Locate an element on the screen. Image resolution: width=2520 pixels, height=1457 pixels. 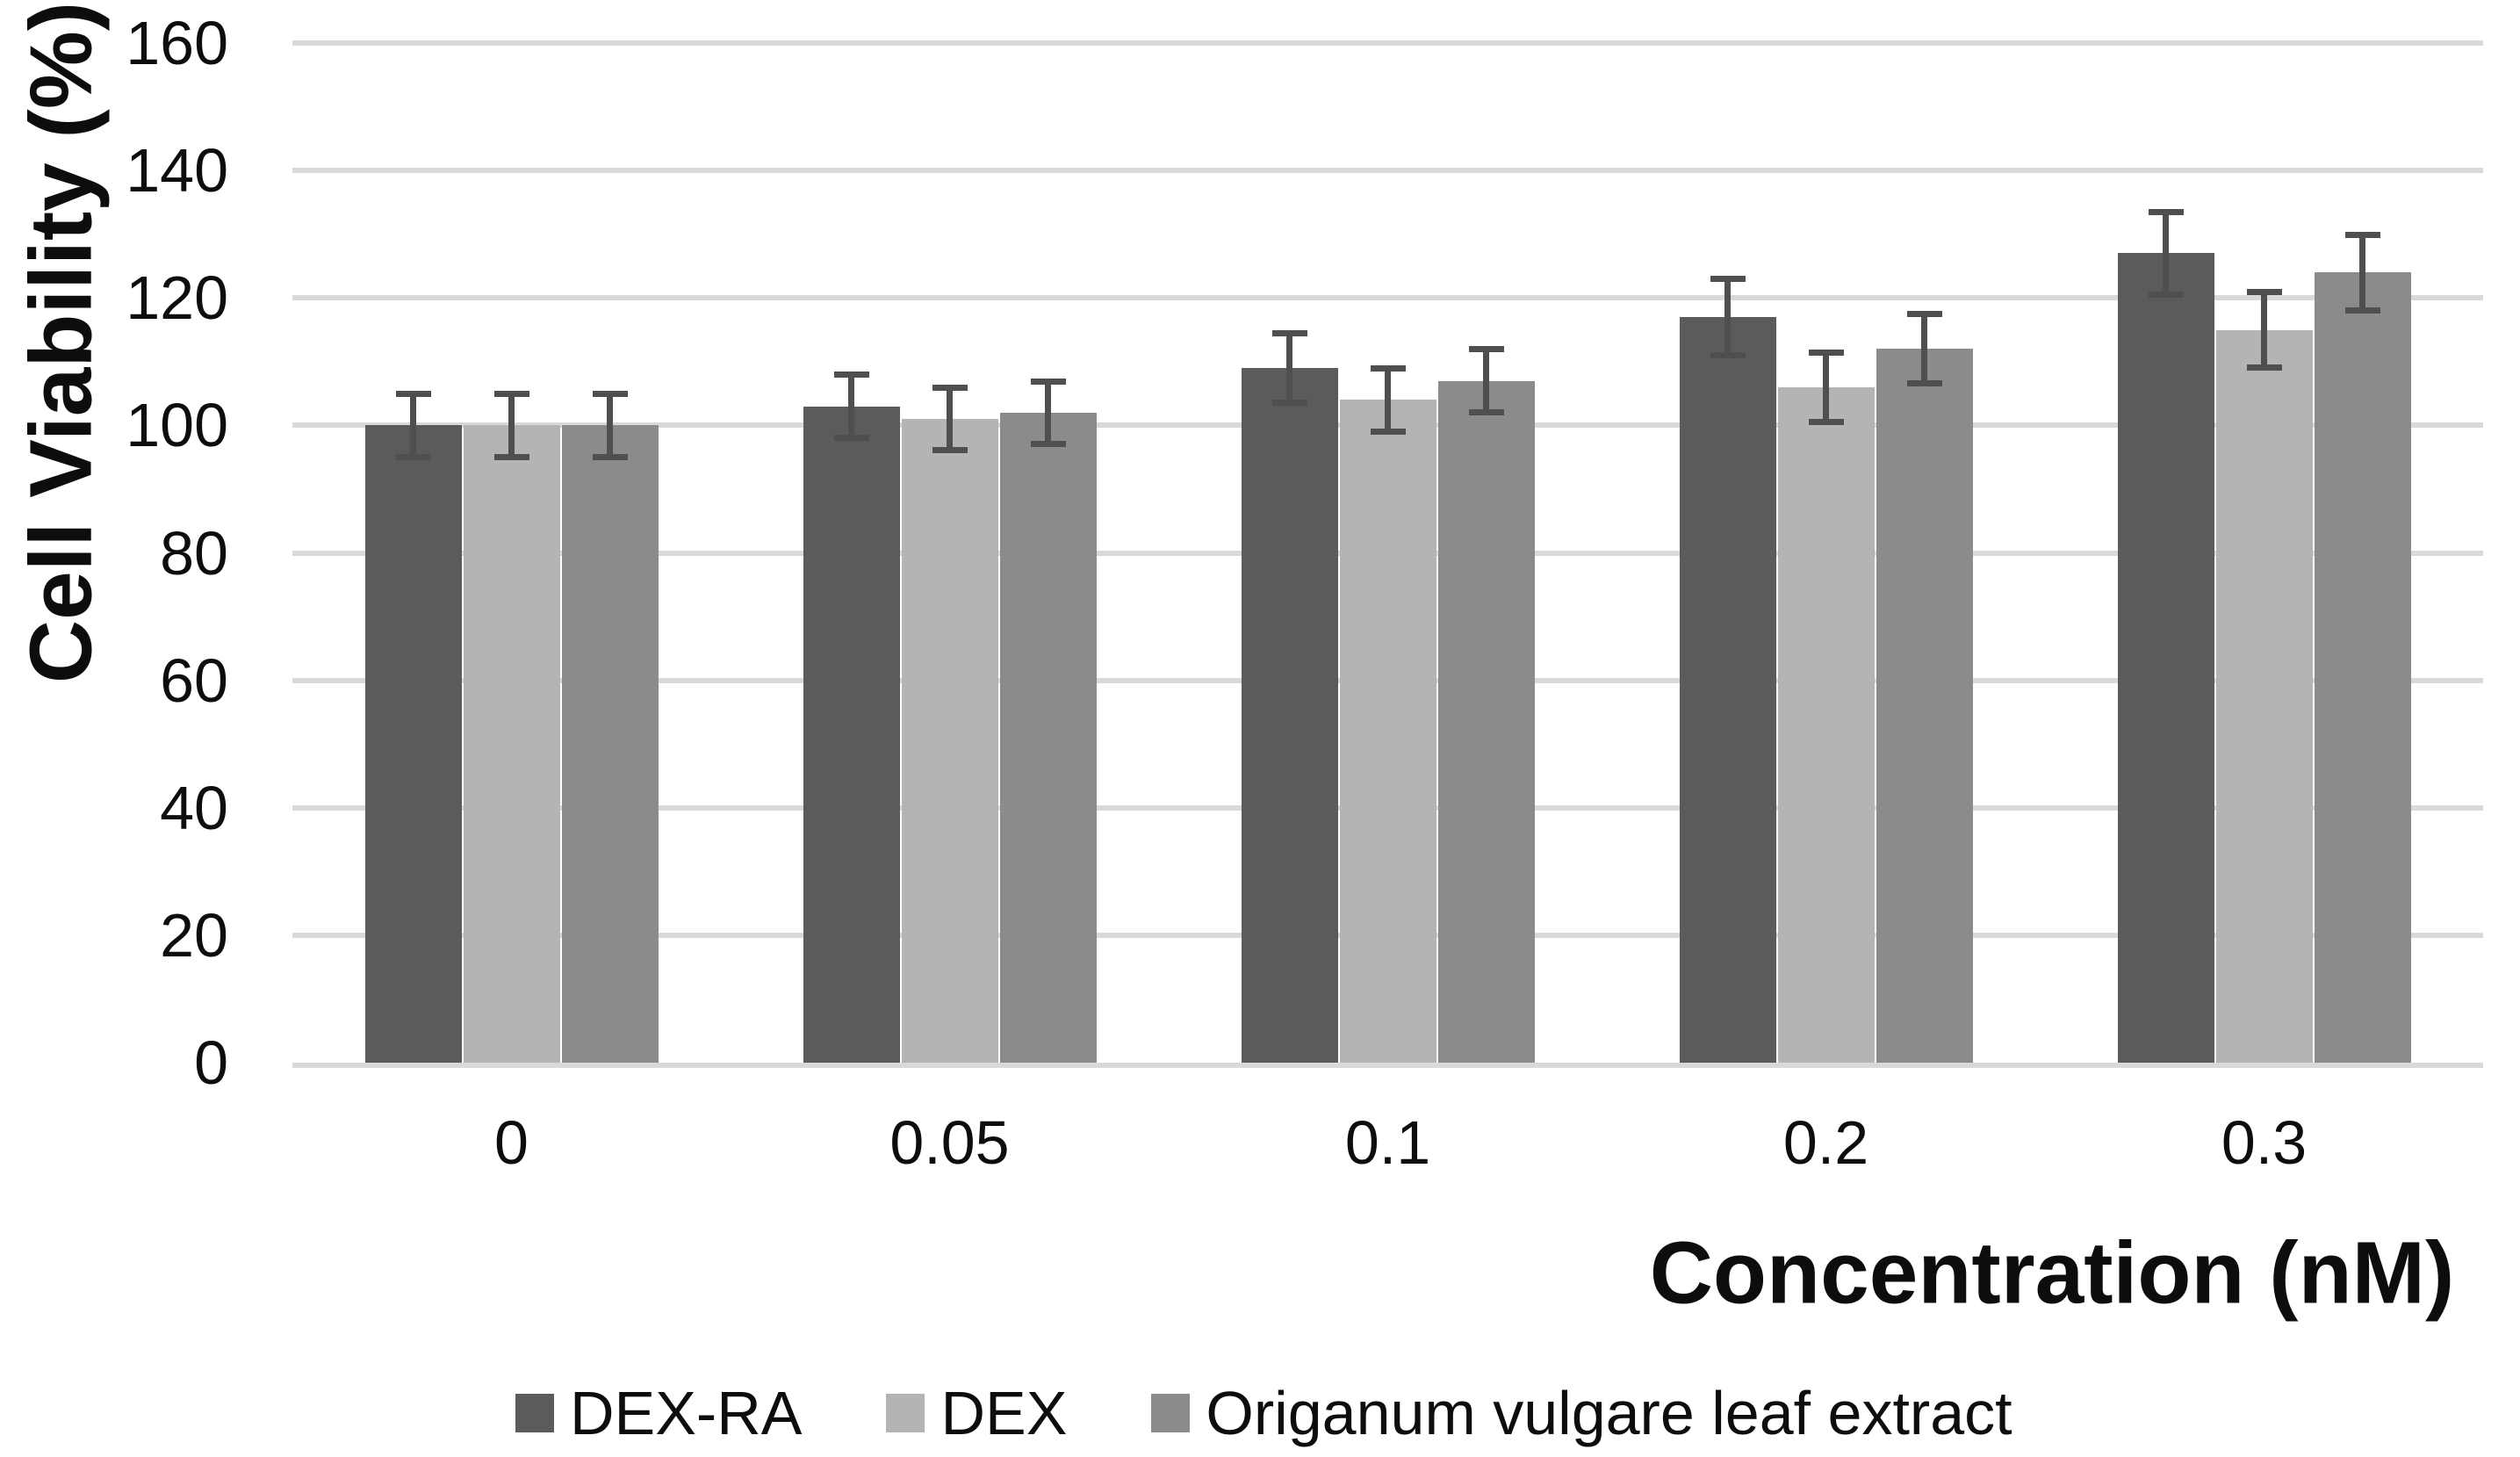
bar-dex-ra-0.05 is located at coordinates (851, 734).